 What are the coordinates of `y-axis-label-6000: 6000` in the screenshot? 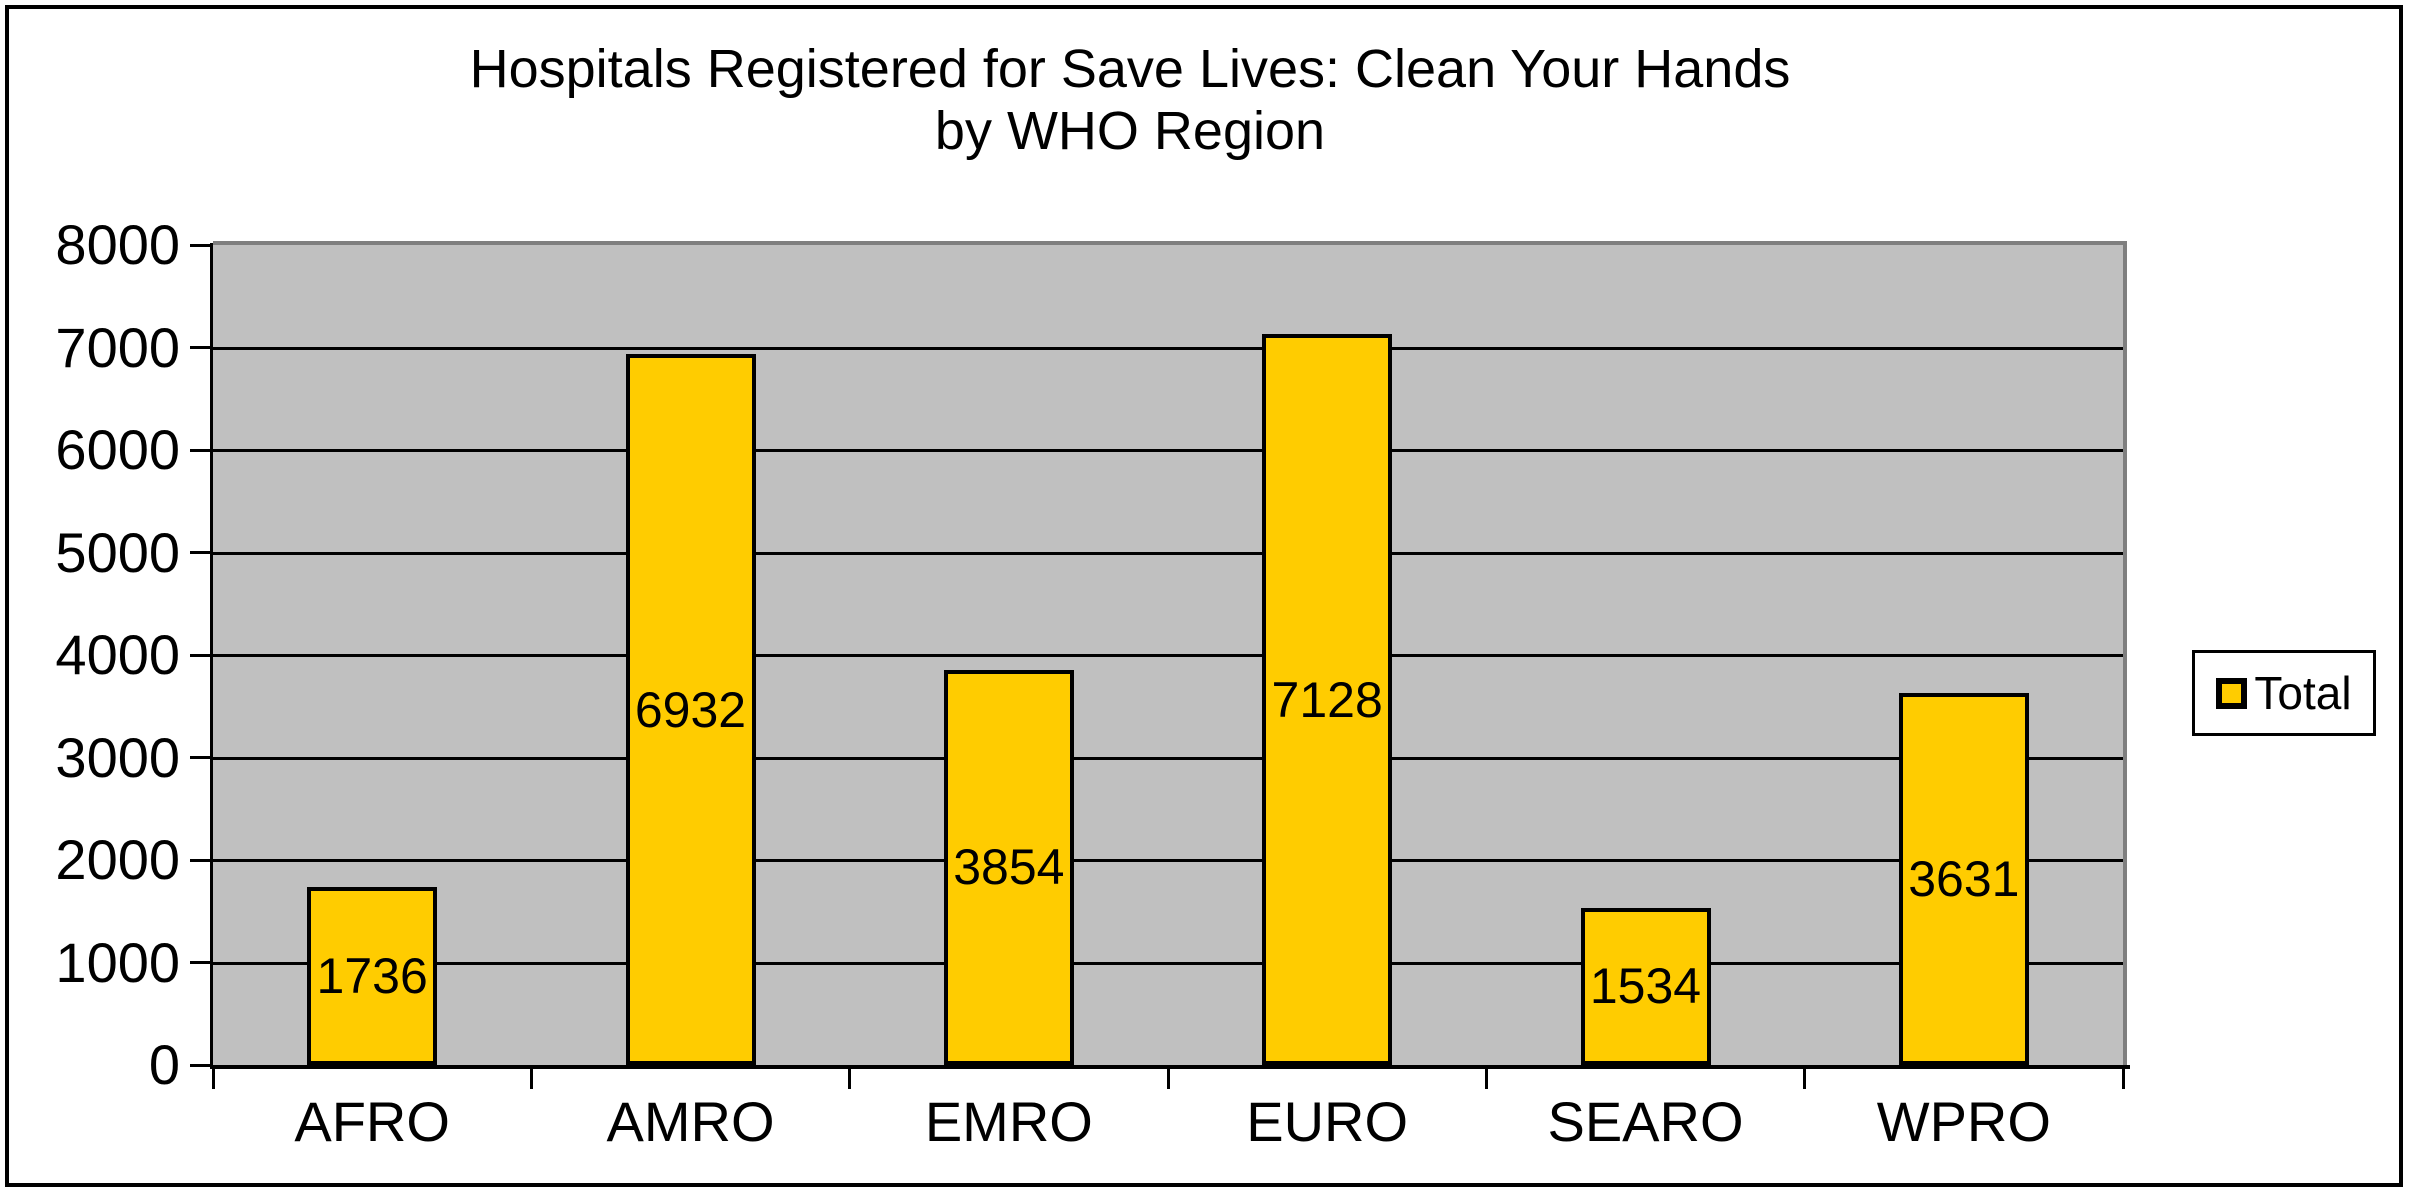 It's located at (117, 449).